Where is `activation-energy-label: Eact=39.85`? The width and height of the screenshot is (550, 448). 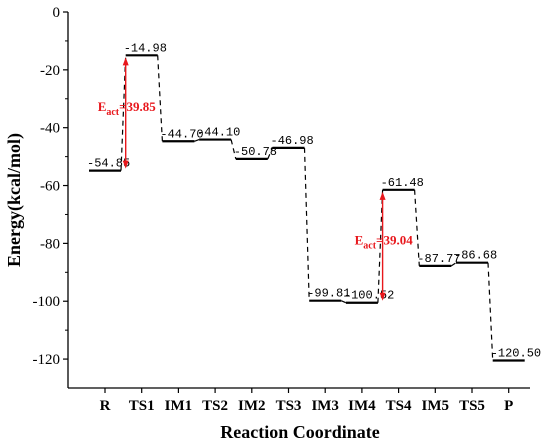 activation-energy-label: Eact=39.85 is located at coordinates (127, 108).